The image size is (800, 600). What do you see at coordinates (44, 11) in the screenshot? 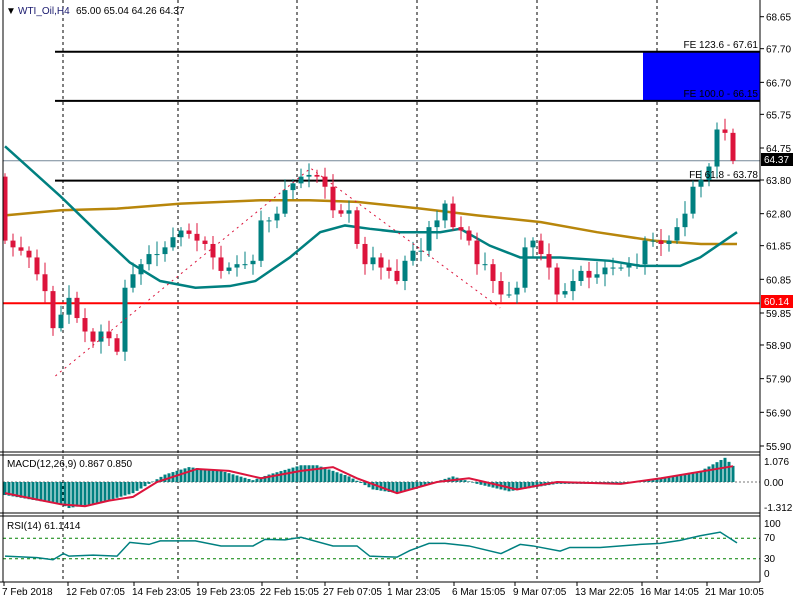
I see `symbol-label: WTI_Oil,H4` at bounding box center [44, 11].